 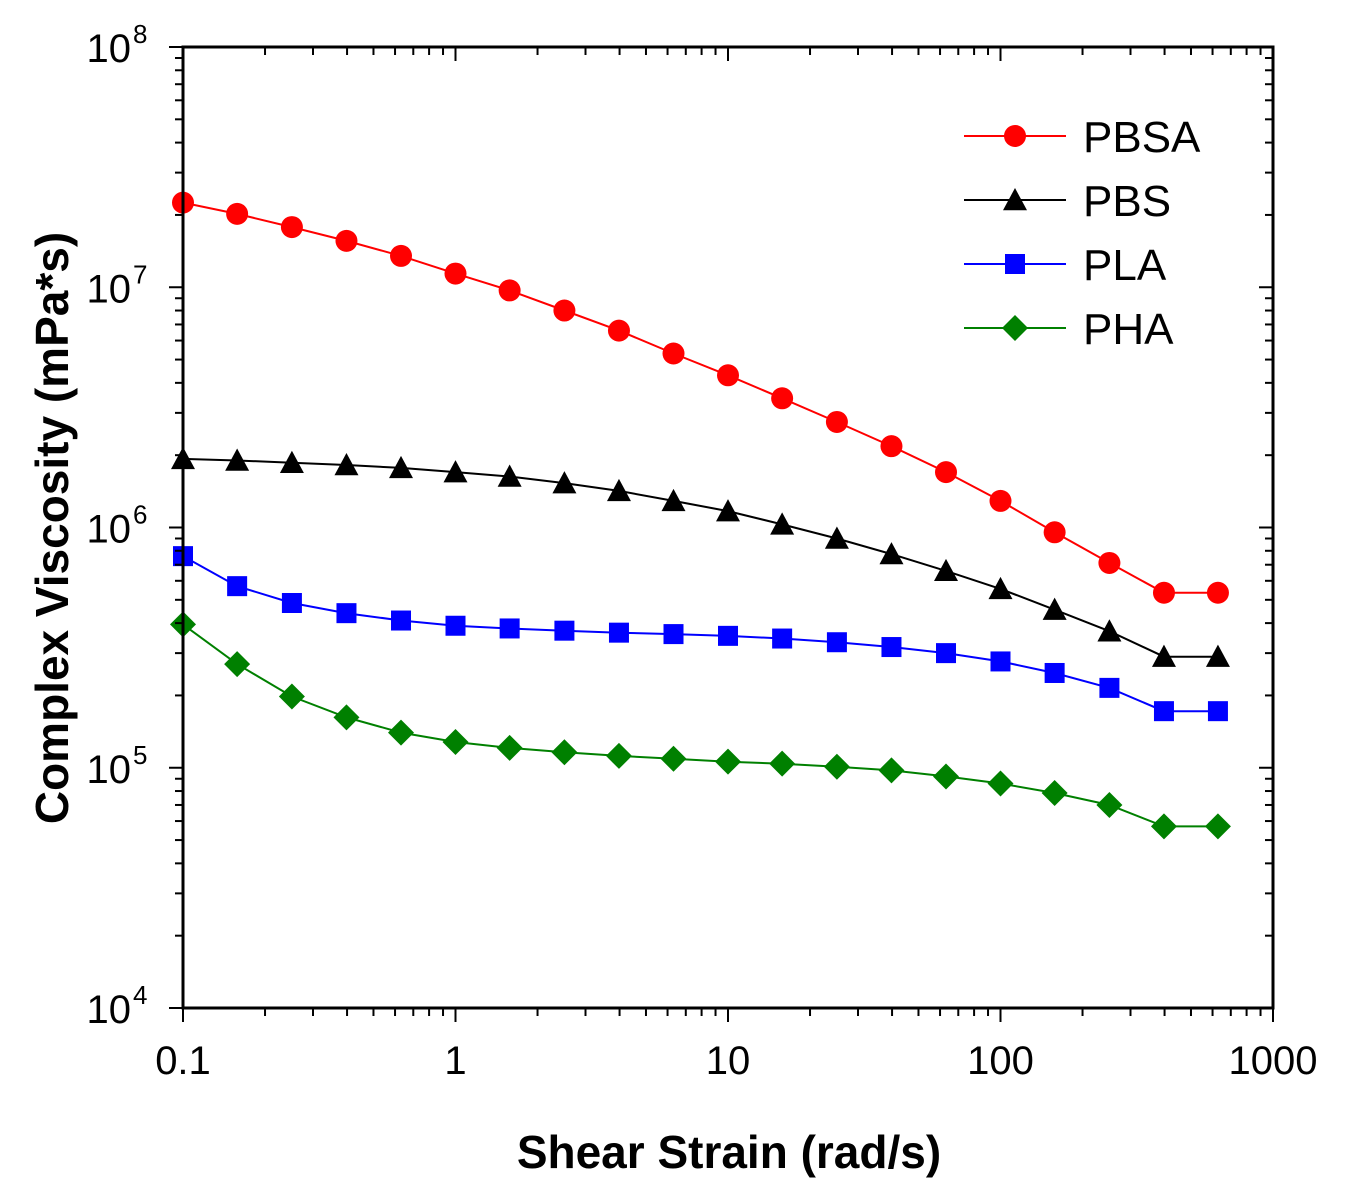 I want to click on series-pbs, so click(x=700, y=556).